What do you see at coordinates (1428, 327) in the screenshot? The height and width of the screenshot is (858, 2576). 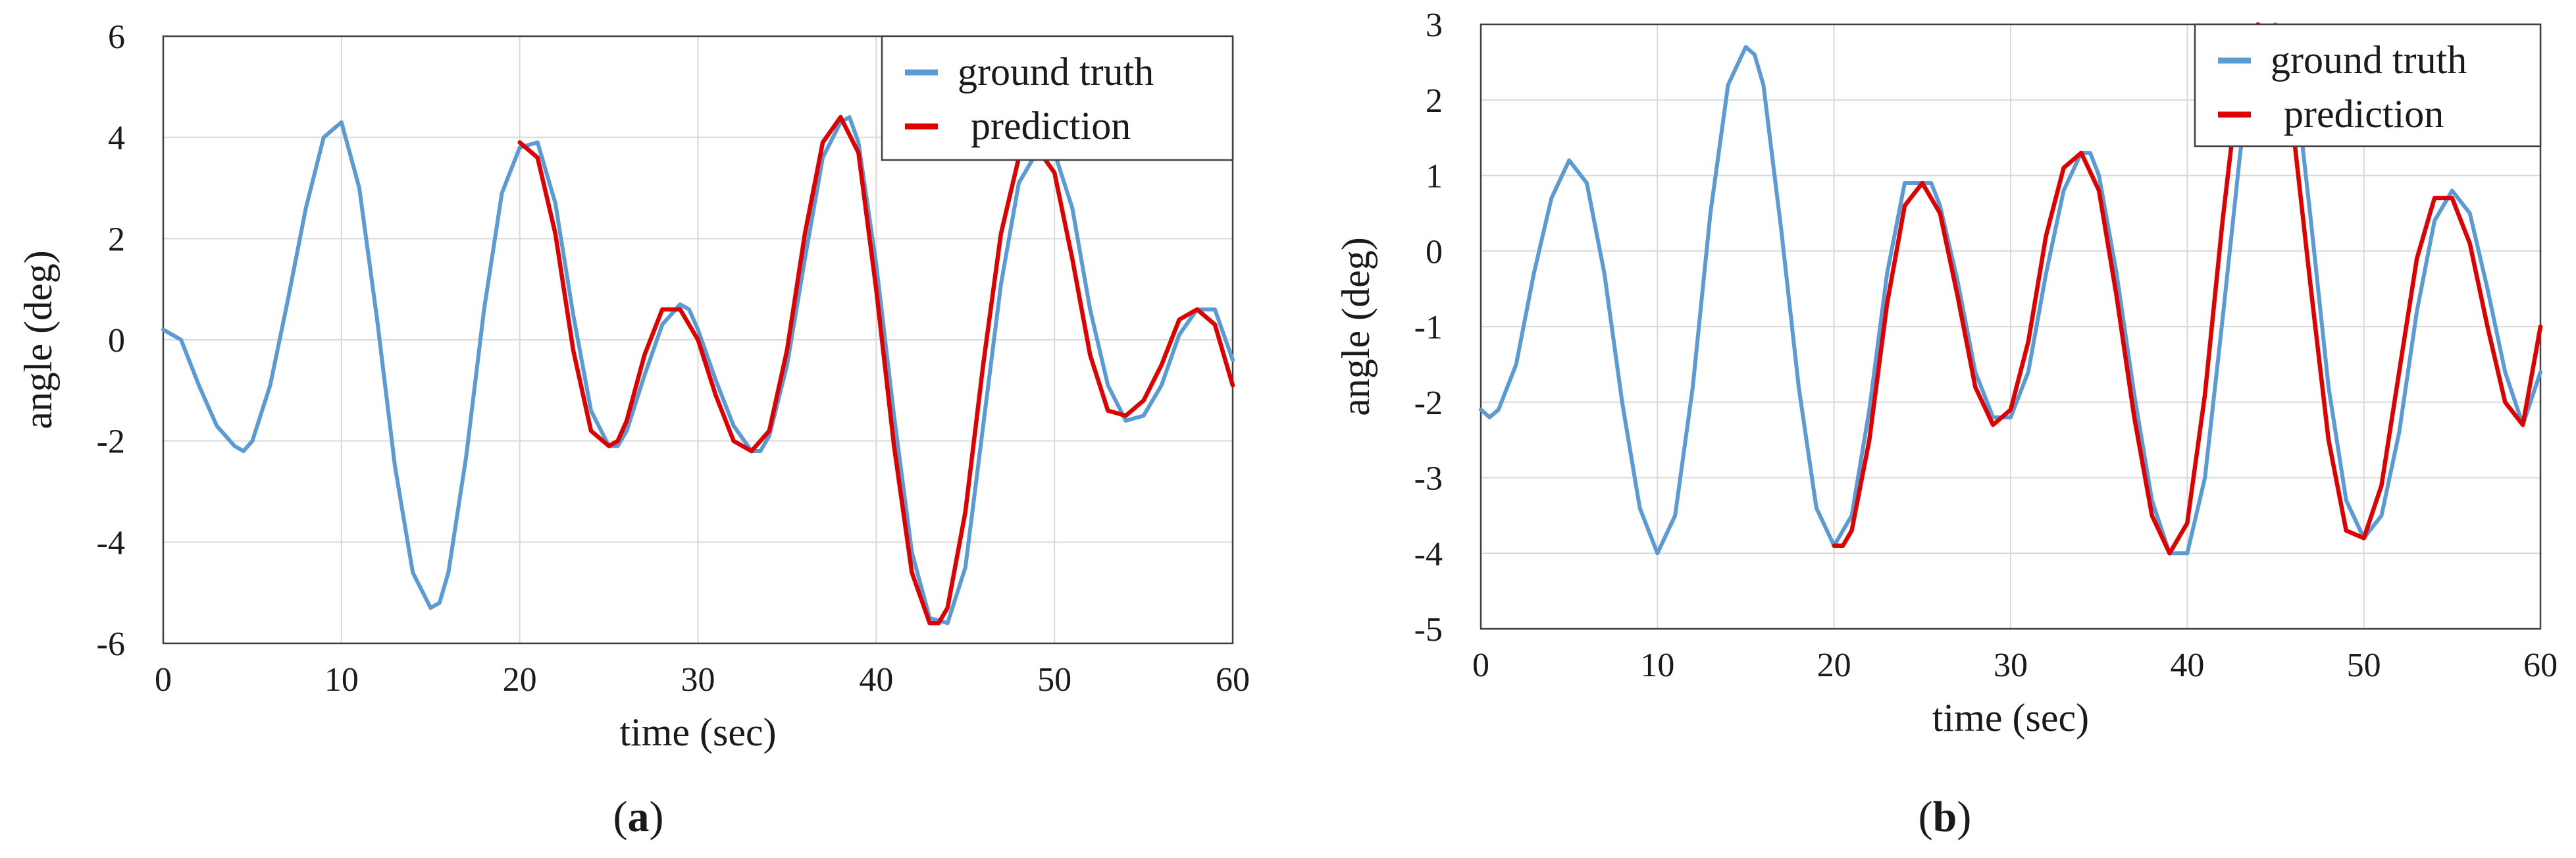 I see `y-tick-label: -1` at bounding box center [1428, 327].